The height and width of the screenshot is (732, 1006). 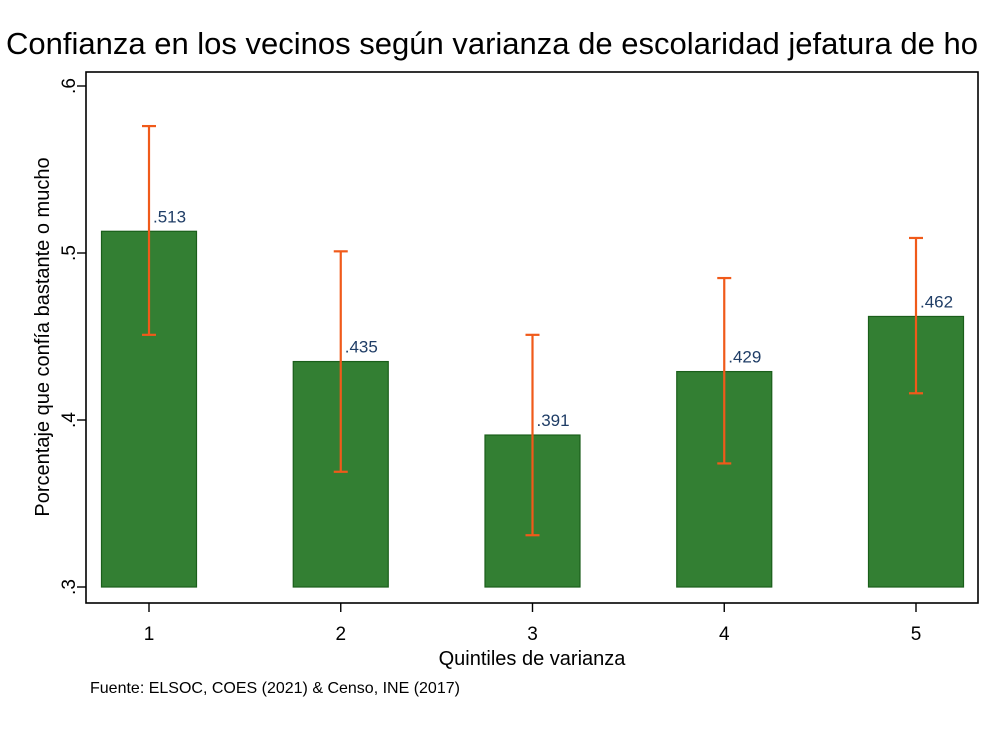 I want to click on y-axis: .3 .4 .5 .6, so click(x=72, y=336).